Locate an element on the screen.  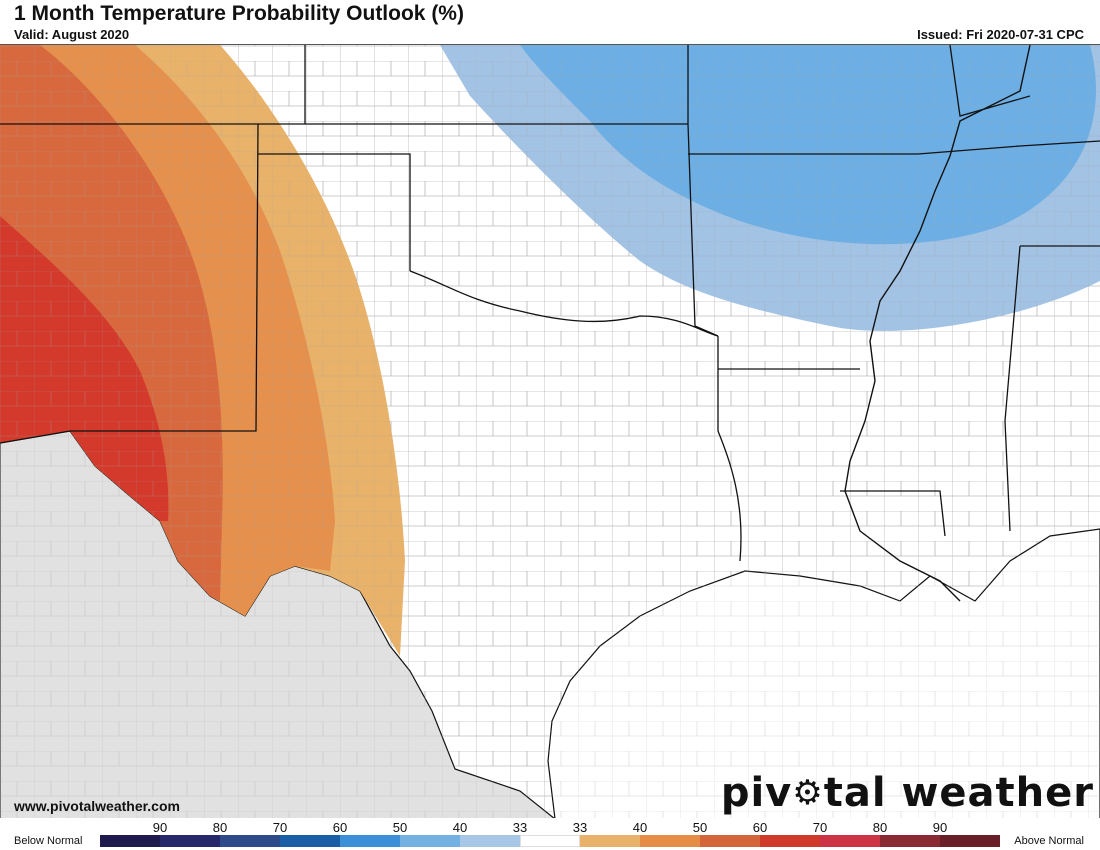
website-url: www.pivotalweather.com is located at coordinates (97, 806).